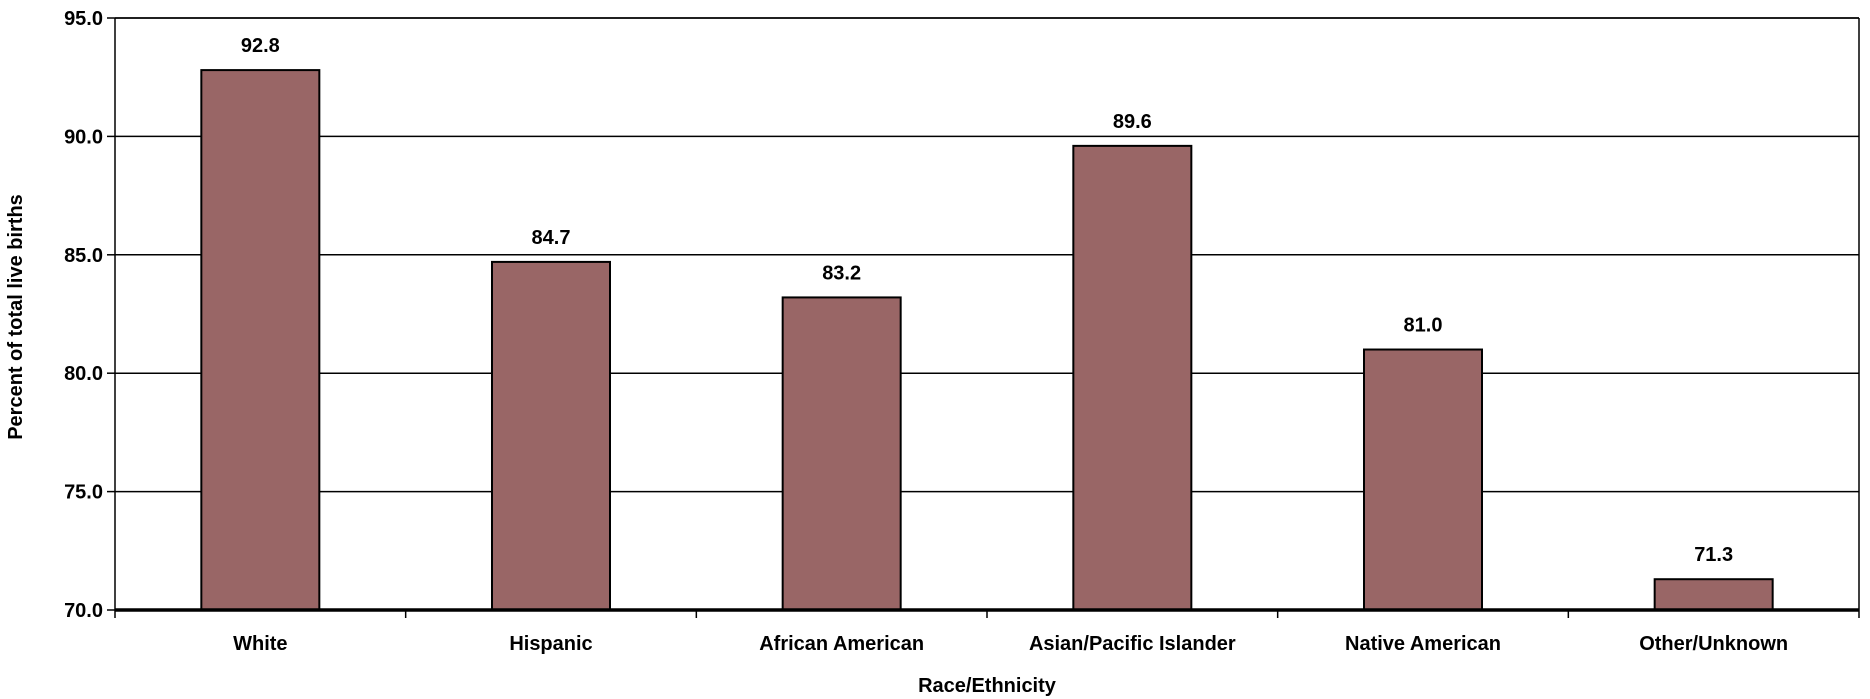 The image size is (1870, 699). Describe the element at coordinates (83, 611) in the screenshot. I see `y-tick-label: 70.0` at that location.